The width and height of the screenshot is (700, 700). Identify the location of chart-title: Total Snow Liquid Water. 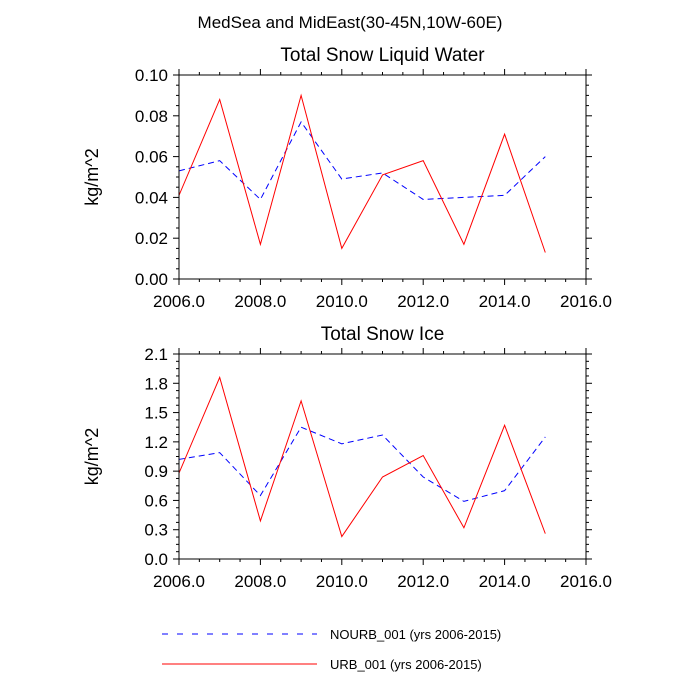
(382, 55).